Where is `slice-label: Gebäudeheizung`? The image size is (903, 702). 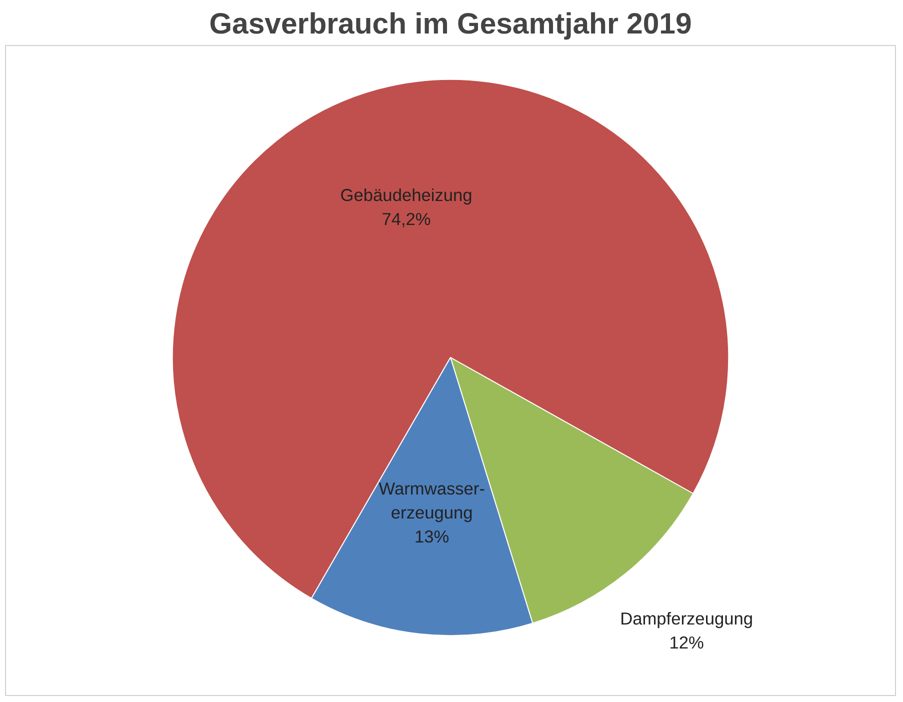
slice-label: Gebäudeheizung is located at coordinates (406, 195).